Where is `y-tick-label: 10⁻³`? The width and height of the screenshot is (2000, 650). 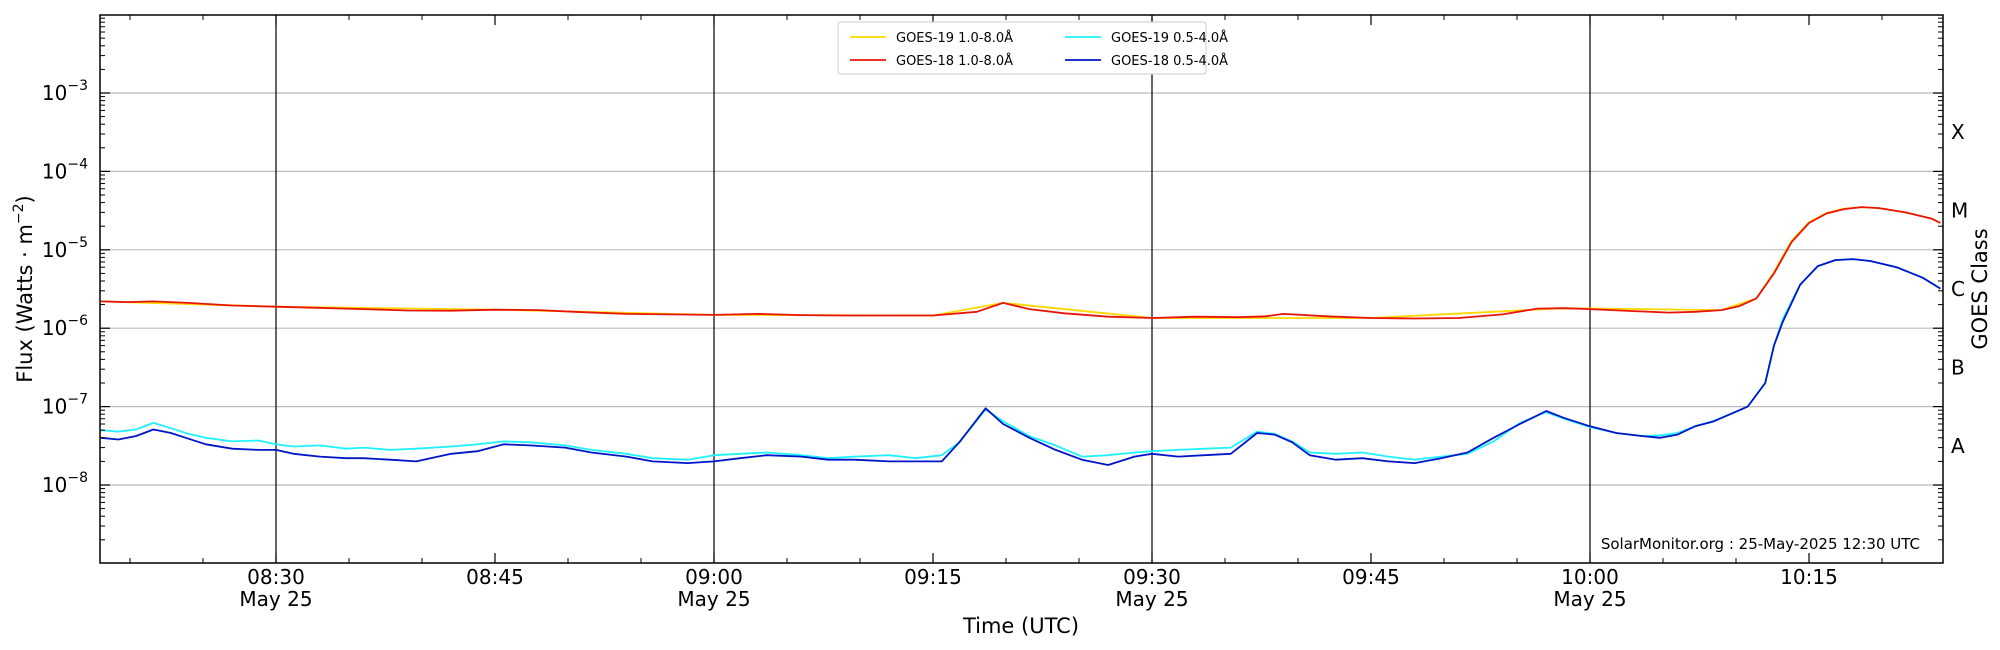
y-tick-label: 10⁻³ is located at coordinates (65, 91).